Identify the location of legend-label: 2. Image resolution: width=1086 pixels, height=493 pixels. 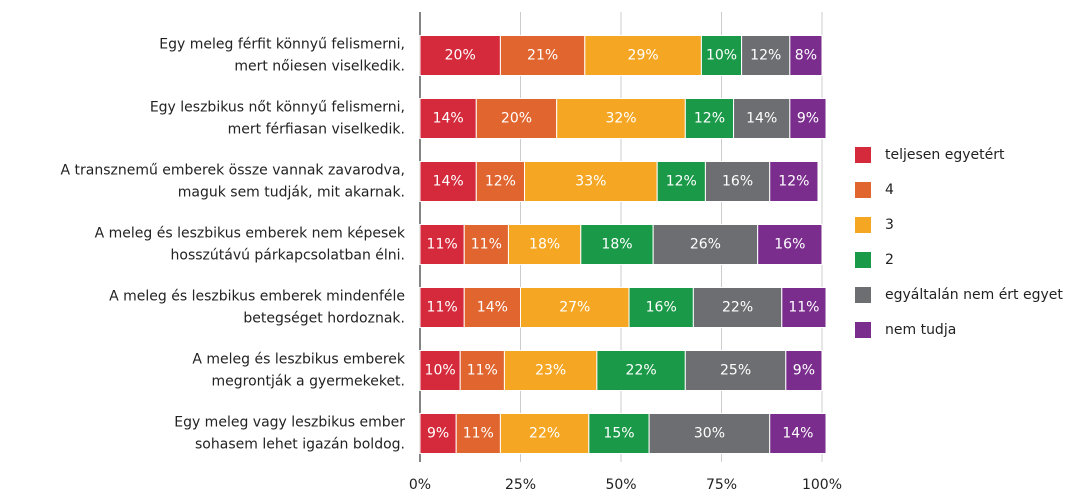
(889, 260).